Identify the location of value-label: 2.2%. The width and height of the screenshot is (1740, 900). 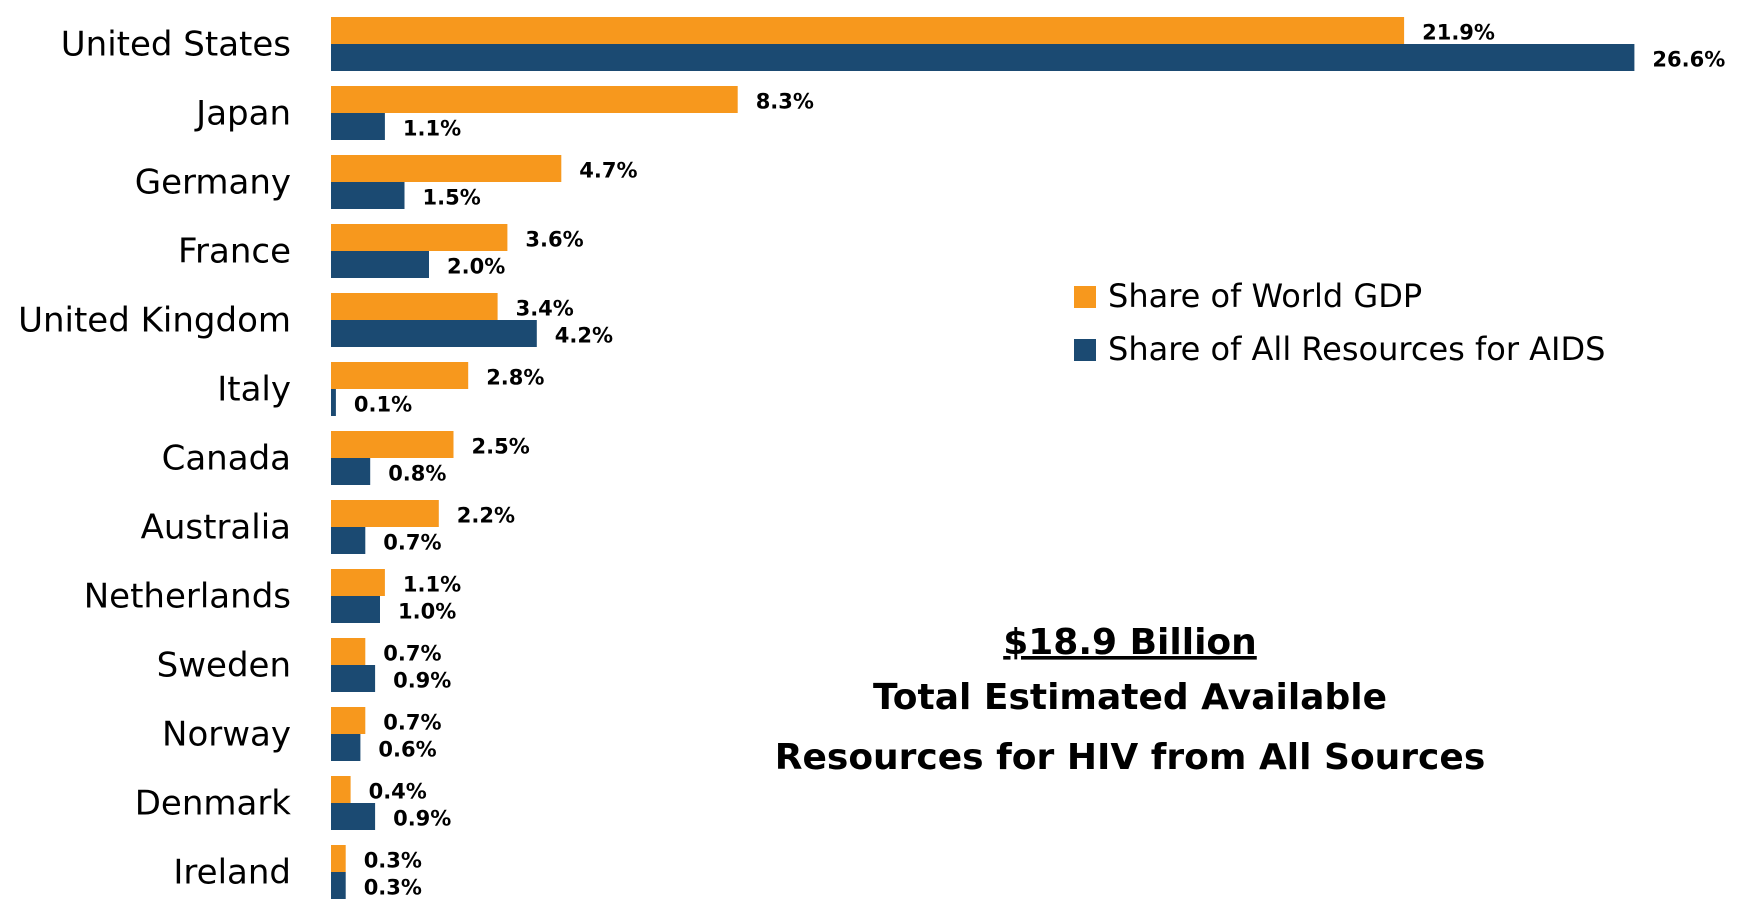
(486, 516).